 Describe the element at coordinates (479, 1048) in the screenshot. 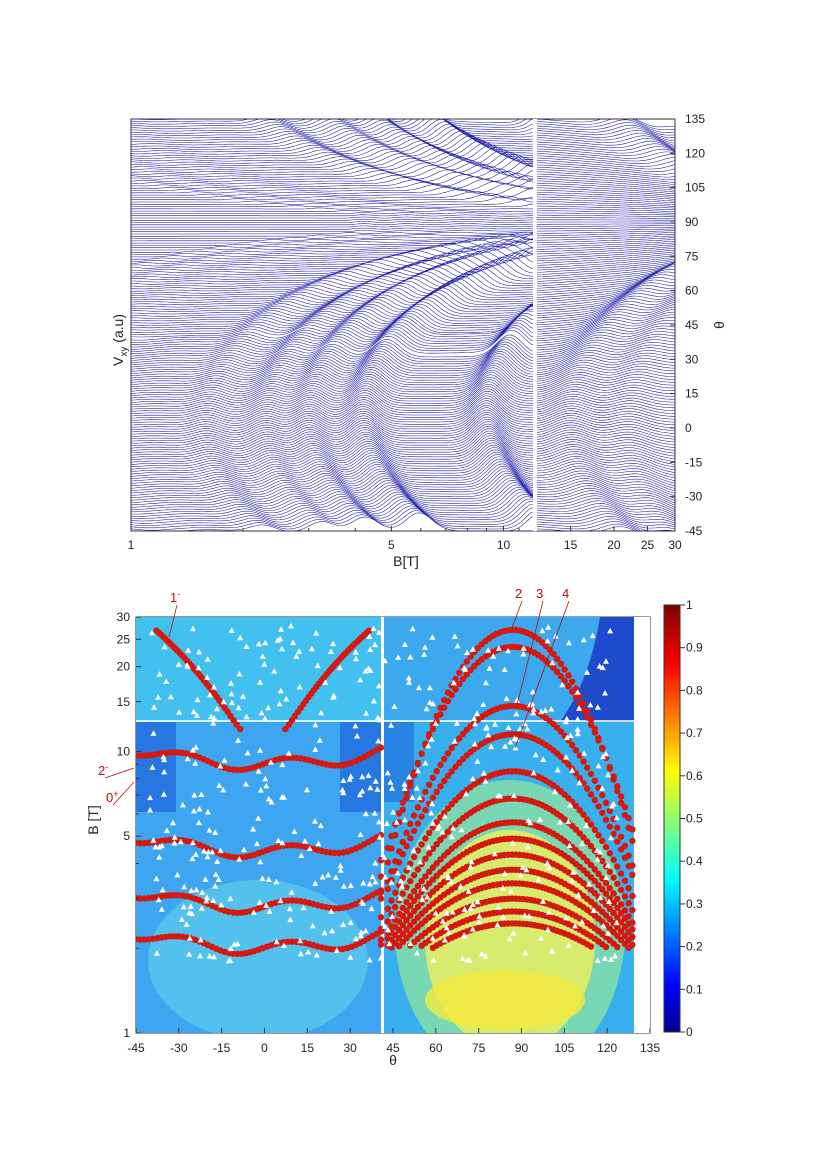

I see `bottom-x-tick-label: 75` at that location.